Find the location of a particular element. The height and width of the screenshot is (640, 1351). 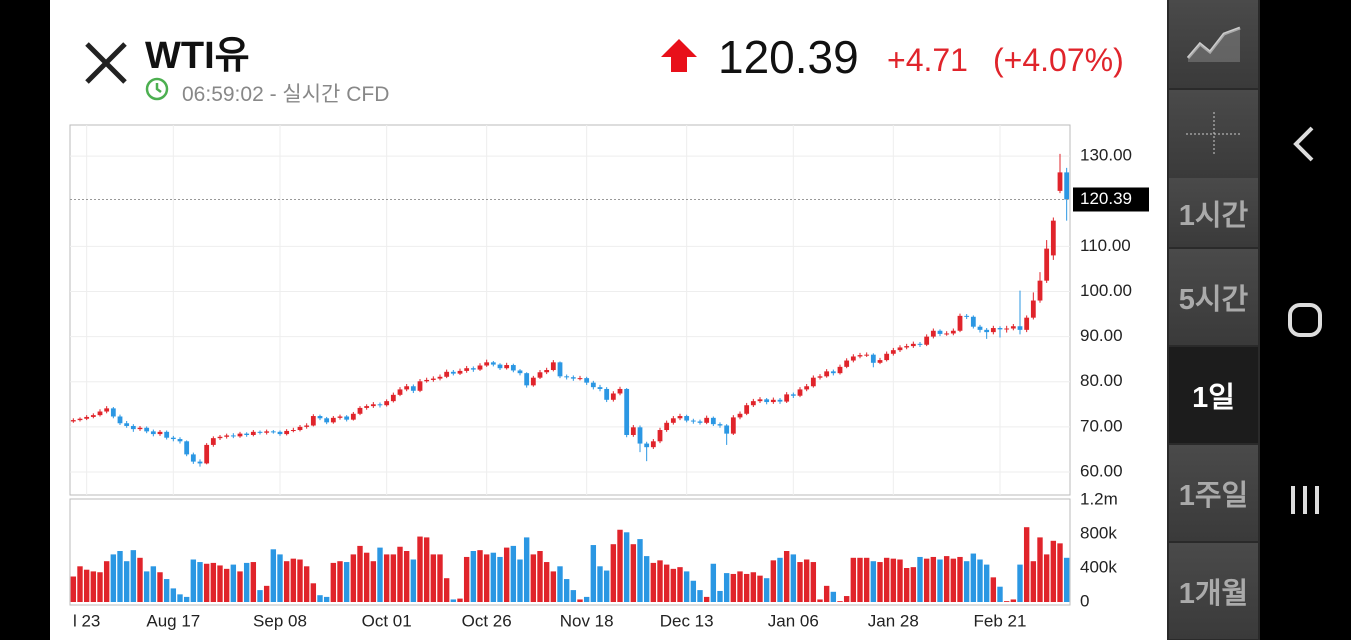

y-tick-label: 1.2m is located at coordinates (1099, 498).